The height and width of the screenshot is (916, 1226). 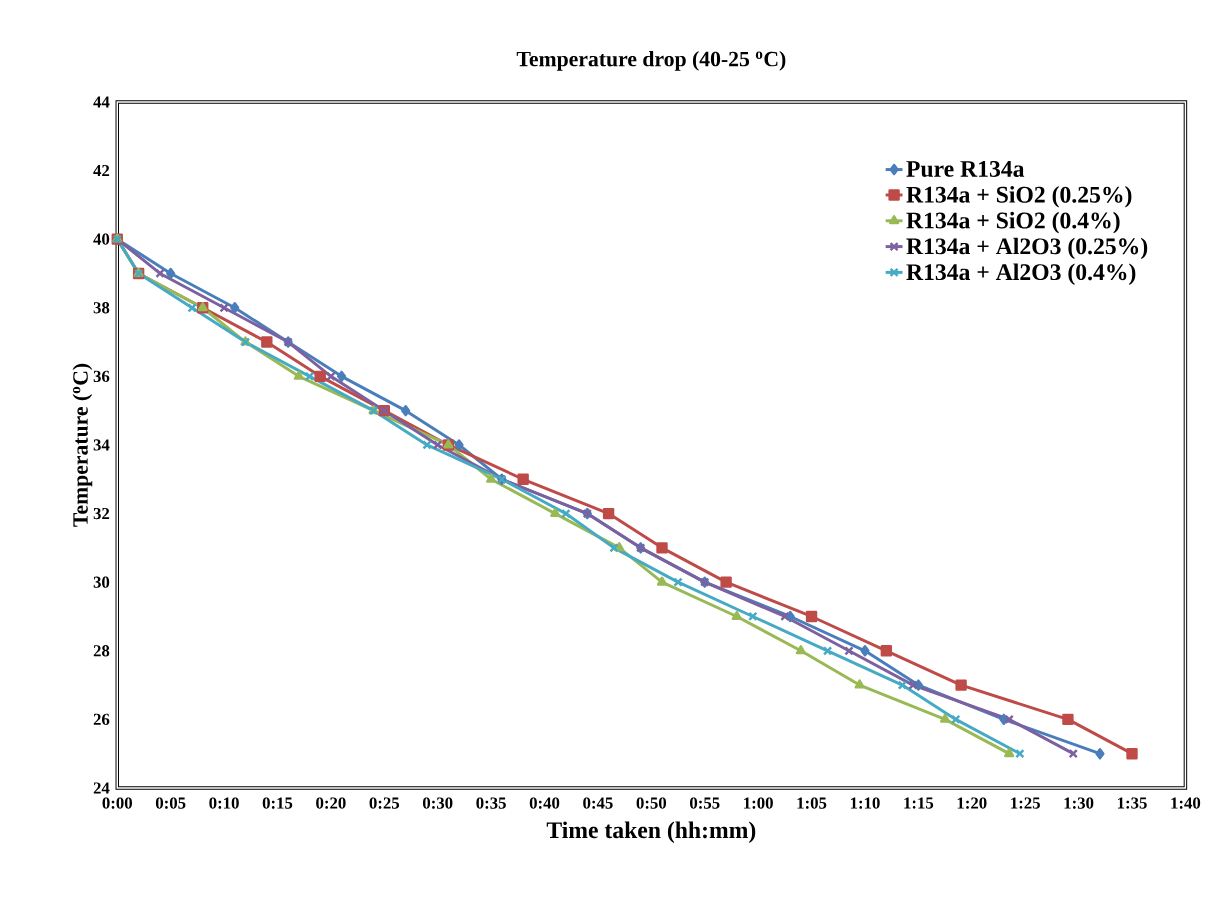 What do you see at coordinates (101, 651) in the screenshot?
I see `y-tick-label: 28` at bounding box center [101, 651].